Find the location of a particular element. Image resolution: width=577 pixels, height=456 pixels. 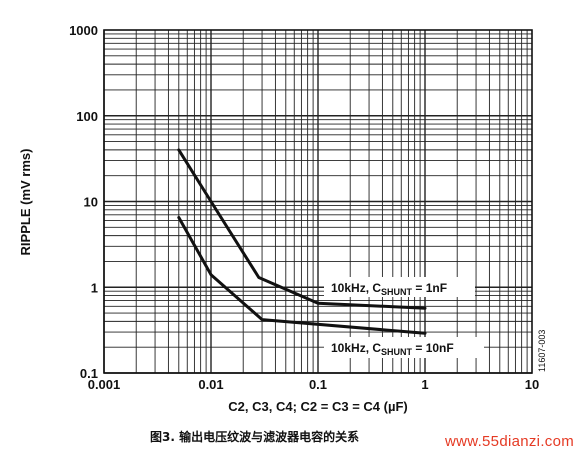

x-axis-title: C2, C3, C4; C2 = C3 = C4 (µF) is located at coordinates (317, 406).